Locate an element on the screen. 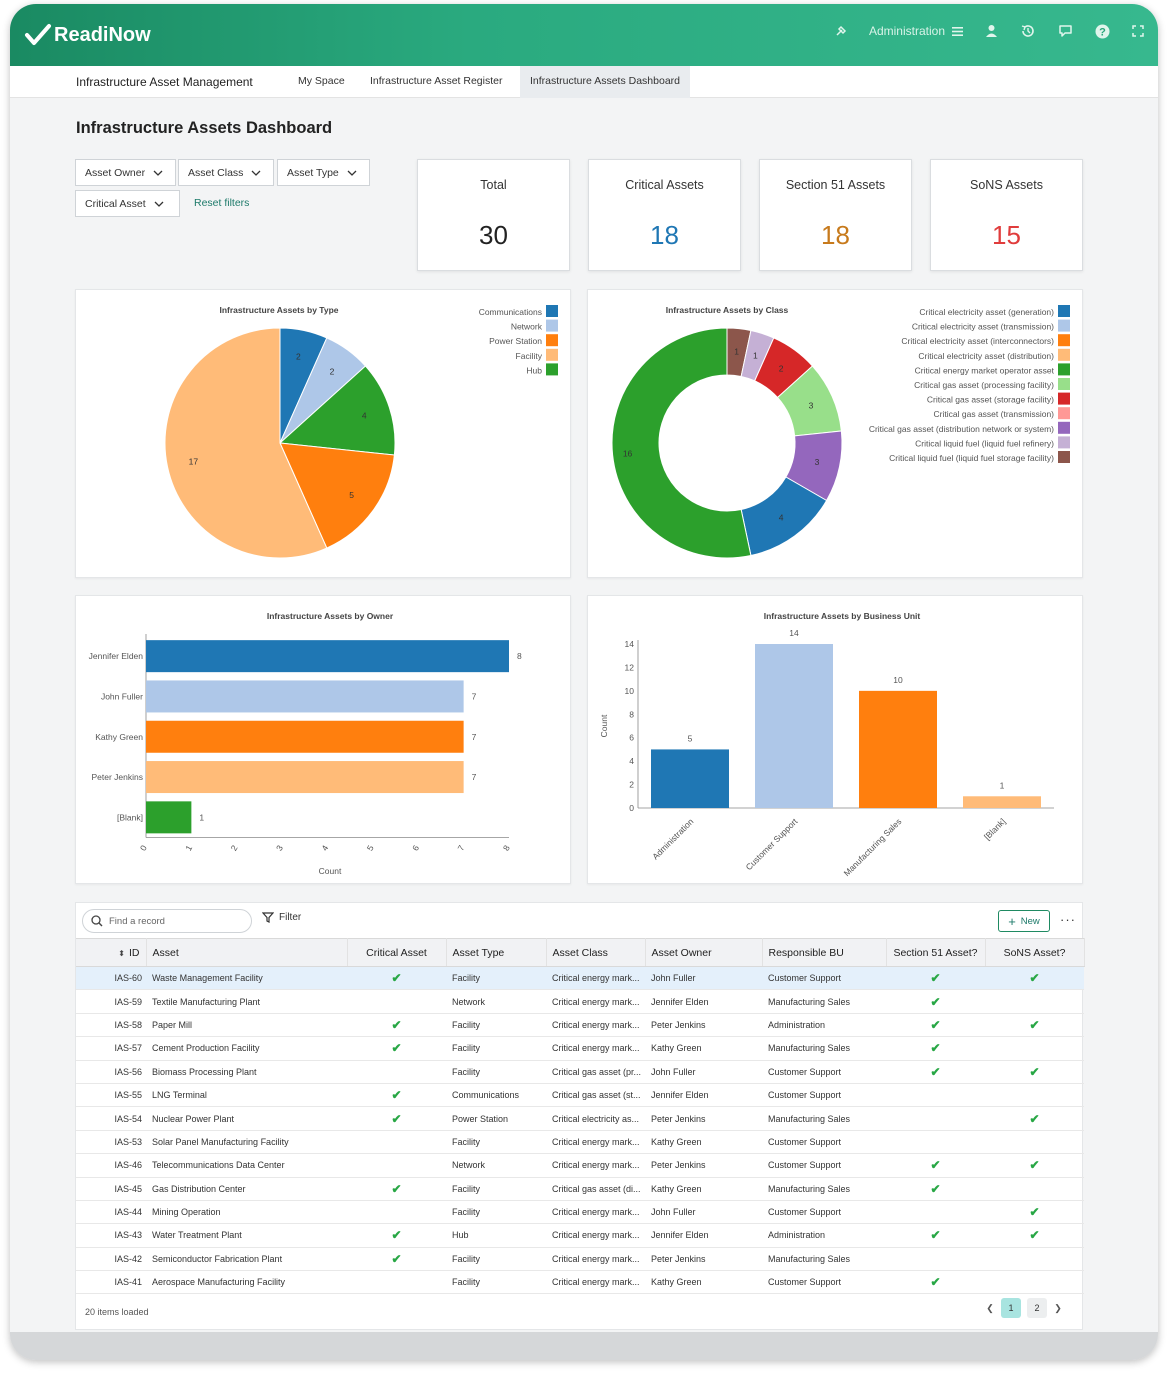  page-button-2: 2 is located at coordinates (1037, 1308).